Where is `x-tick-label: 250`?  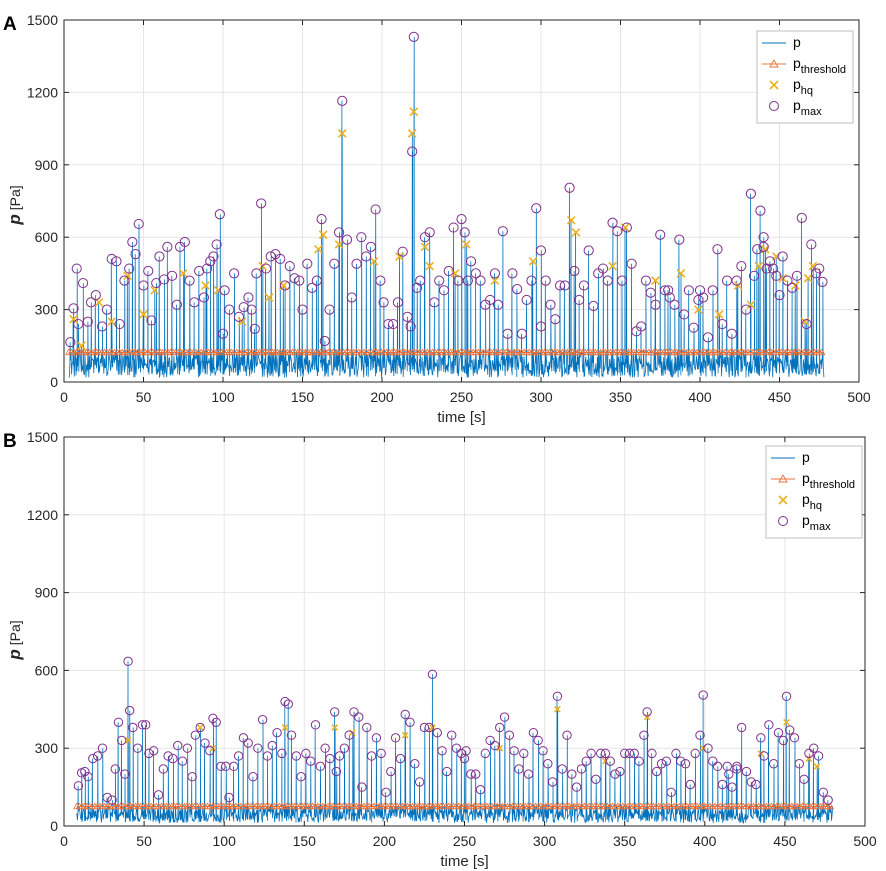
x-tick-label: 250 is located at coordinates (462, 397).